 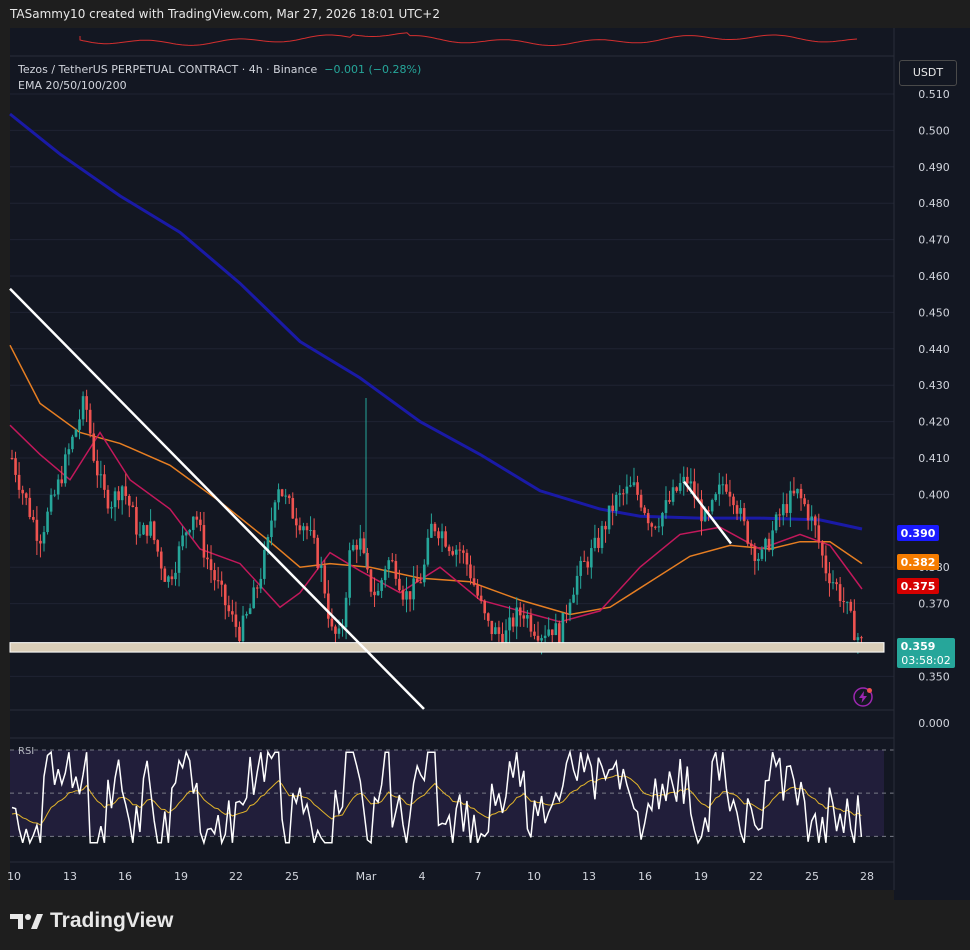 What do you see at coordinates (125, 876) in the screenshot?
I see `time-tick-label: 16` at bounding box center [125, 876].